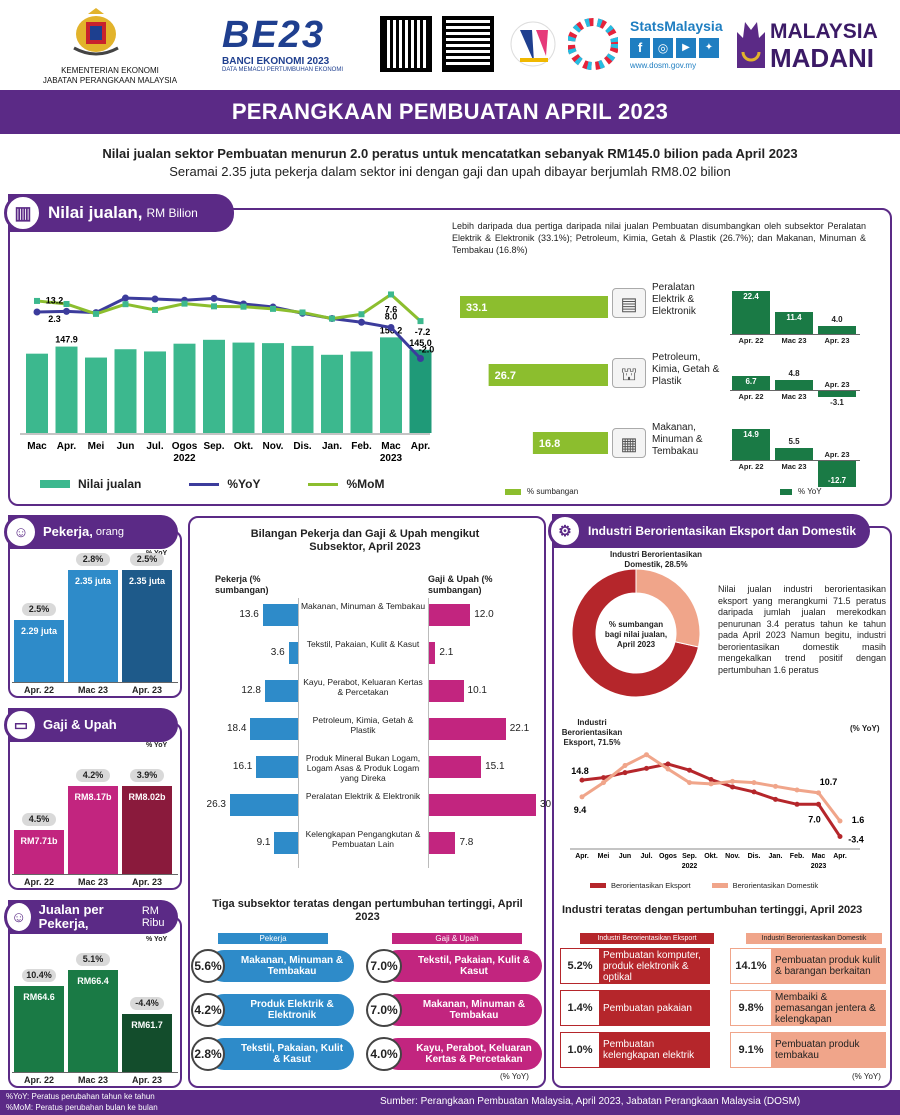  I want to click on instagram-icon: ◎, so click(663, 48).